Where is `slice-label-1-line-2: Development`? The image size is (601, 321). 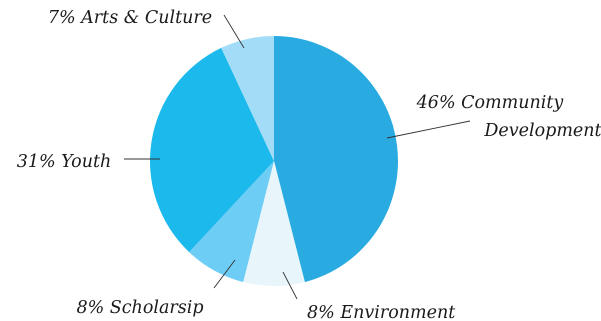
slice-label-1-line-2: Development is located at coordinates (542, 131).